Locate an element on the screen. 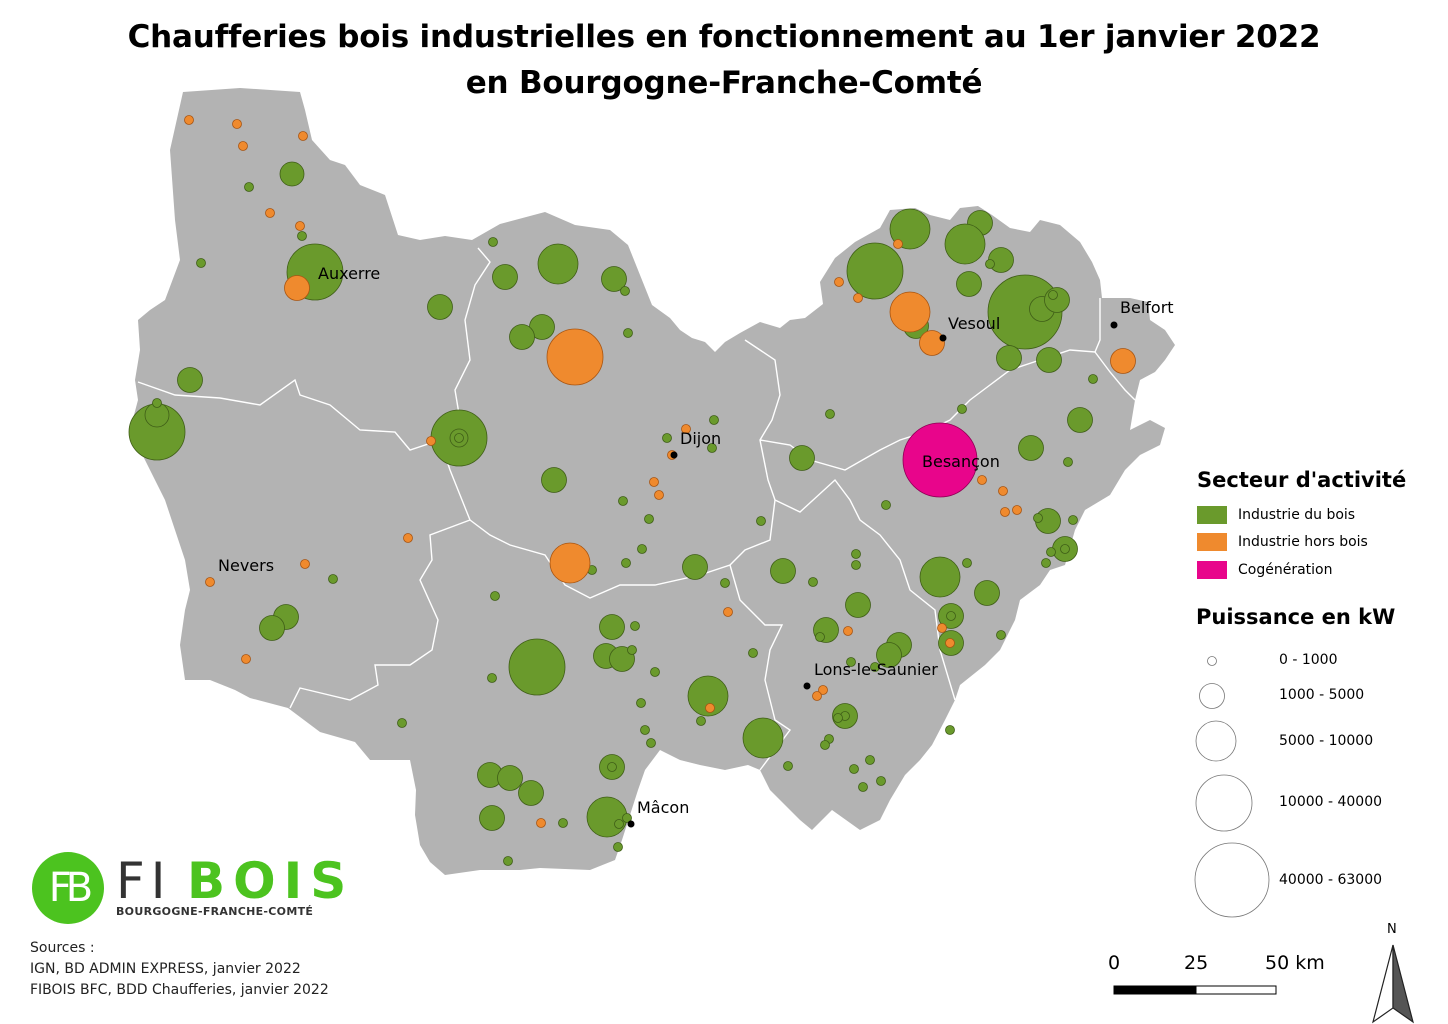 The width and height of the screenshot is (1448, 1024). north-arrow-icon: N is located at coordinates (1393, 973).